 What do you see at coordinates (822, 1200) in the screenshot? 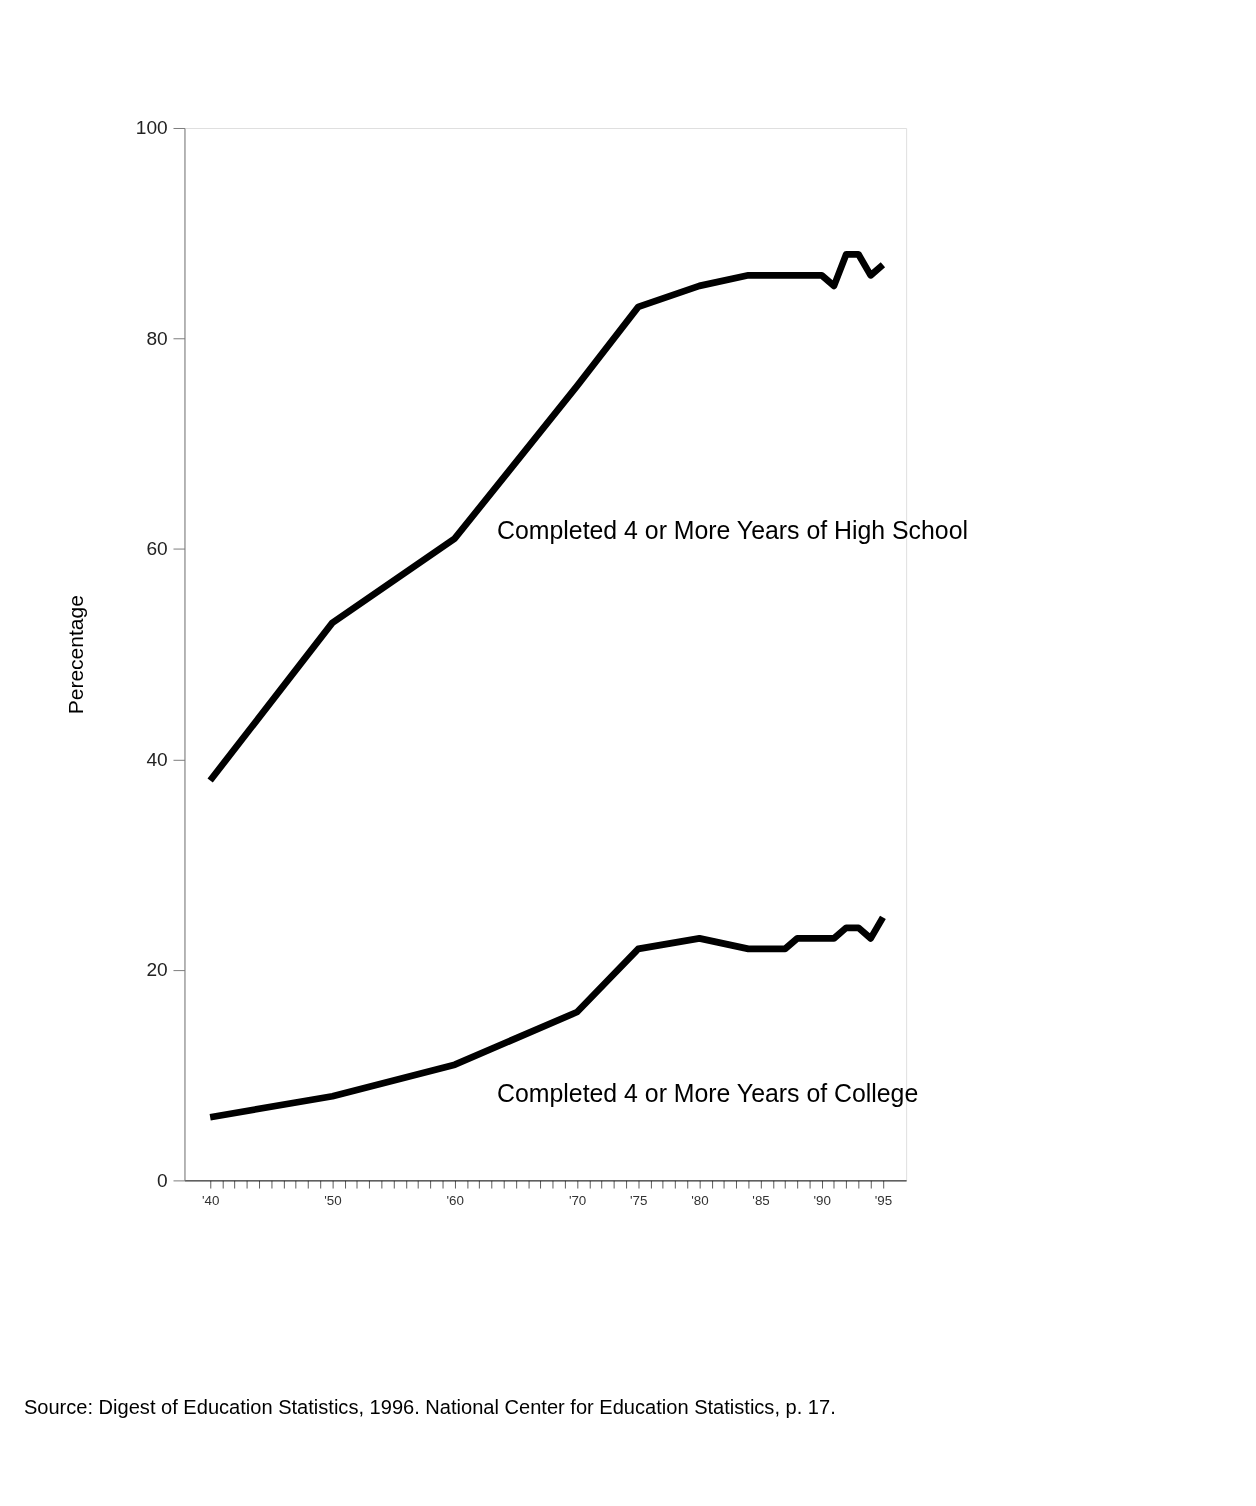
I see `x-tick-label: '90` at bounding box center [822, 1200].